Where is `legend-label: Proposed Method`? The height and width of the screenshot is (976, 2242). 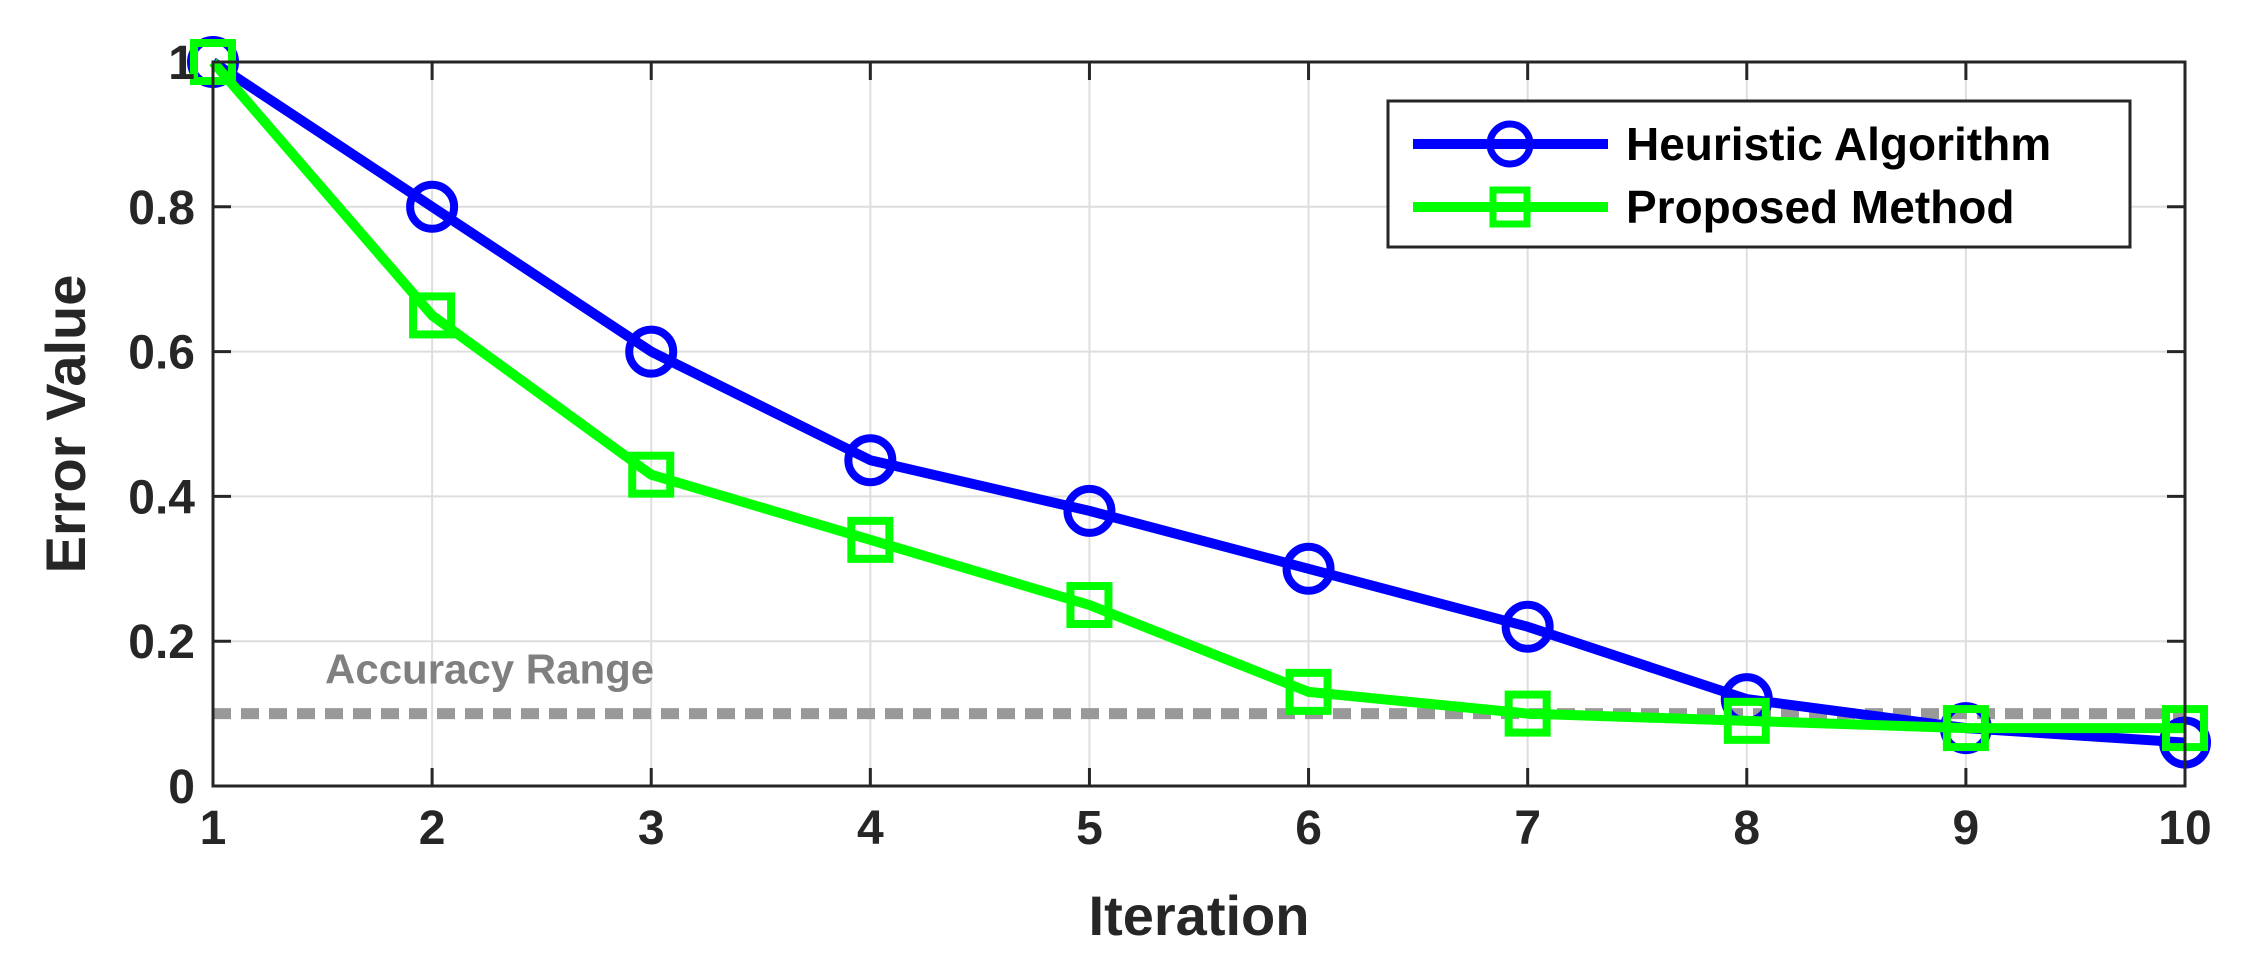
legend-label: Proposed Method is located at coordinates (1820, 207).